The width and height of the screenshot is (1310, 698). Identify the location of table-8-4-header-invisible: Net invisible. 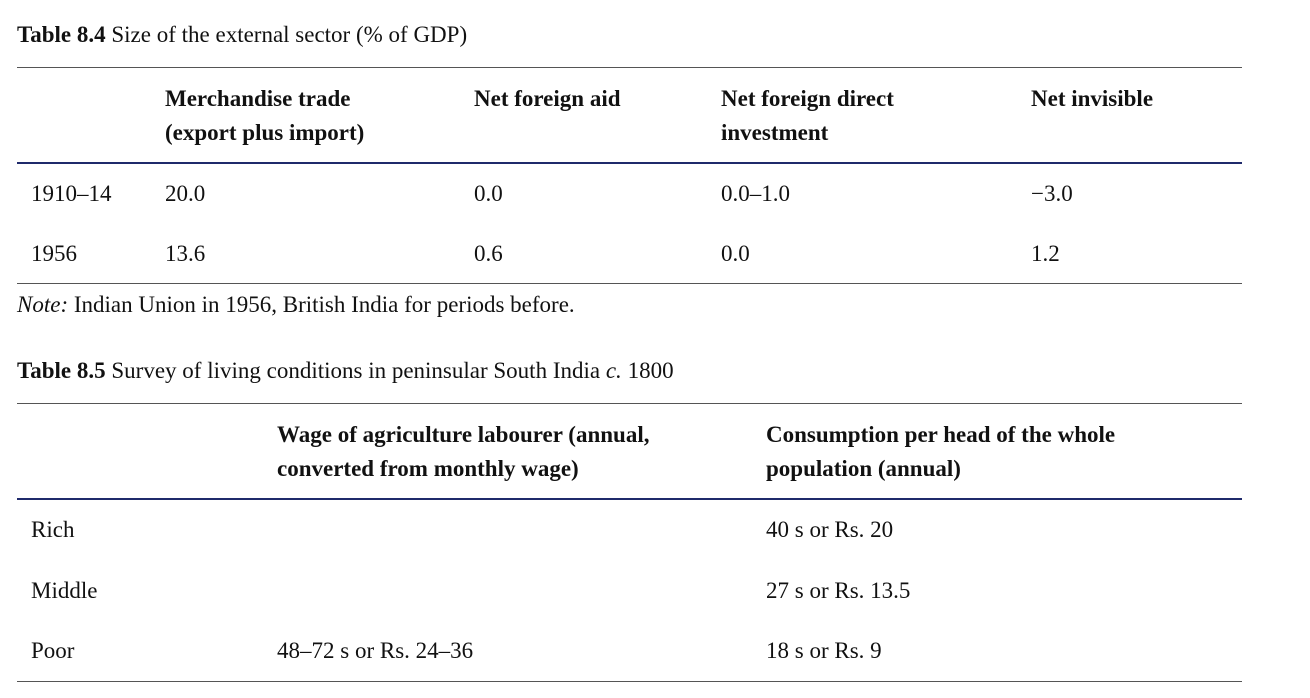
(1092, 99).